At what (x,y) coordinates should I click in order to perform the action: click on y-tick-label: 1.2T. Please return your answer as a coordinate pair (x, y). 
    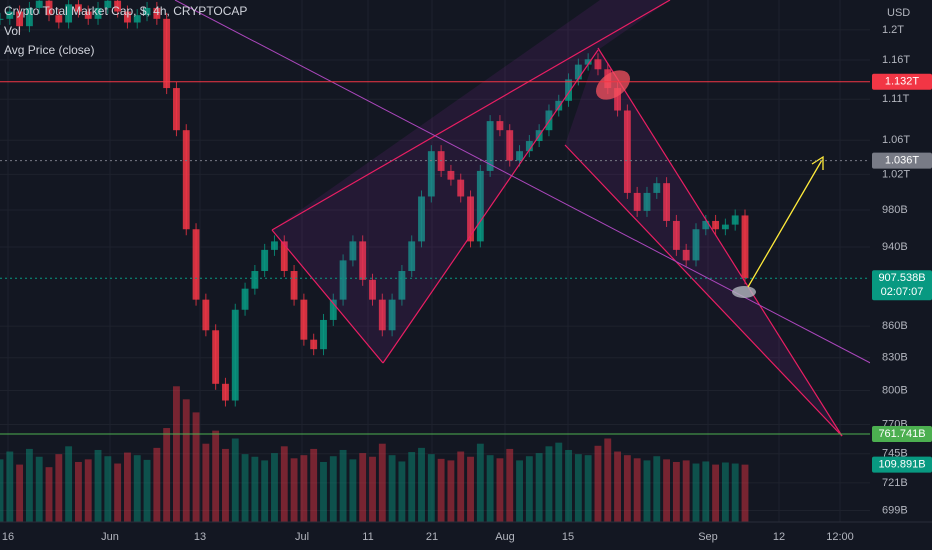
    Looking at the image, I should click on (893, 30).